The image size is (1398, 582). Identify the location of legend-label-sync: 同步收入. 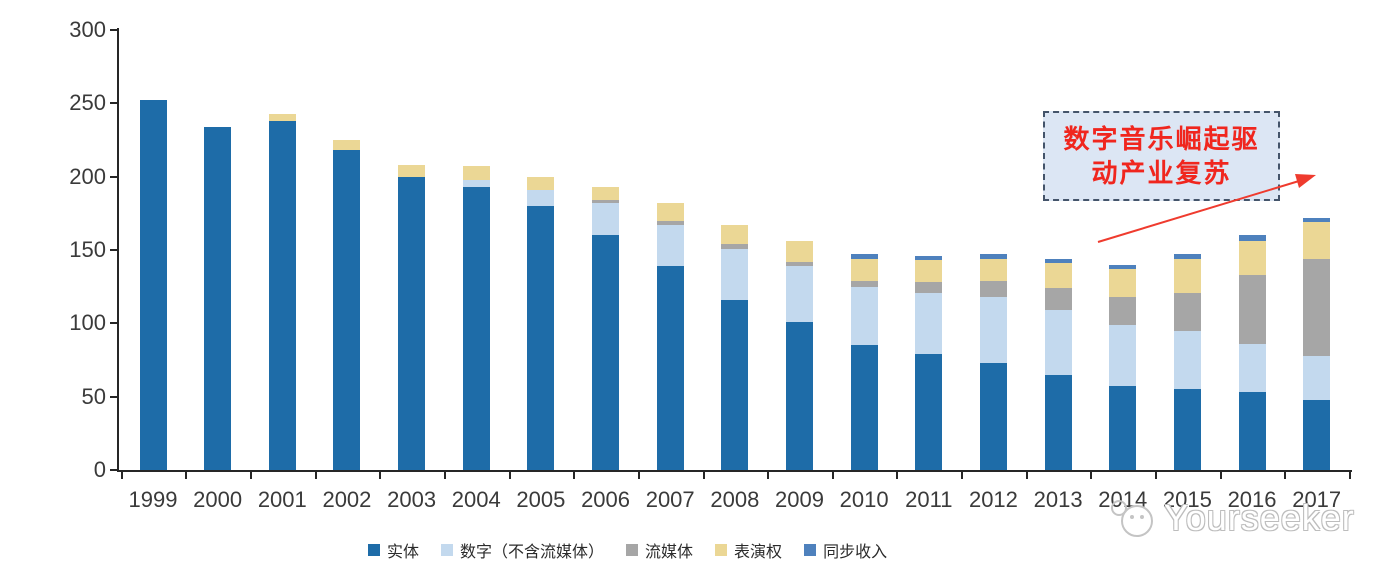
(855, 552).